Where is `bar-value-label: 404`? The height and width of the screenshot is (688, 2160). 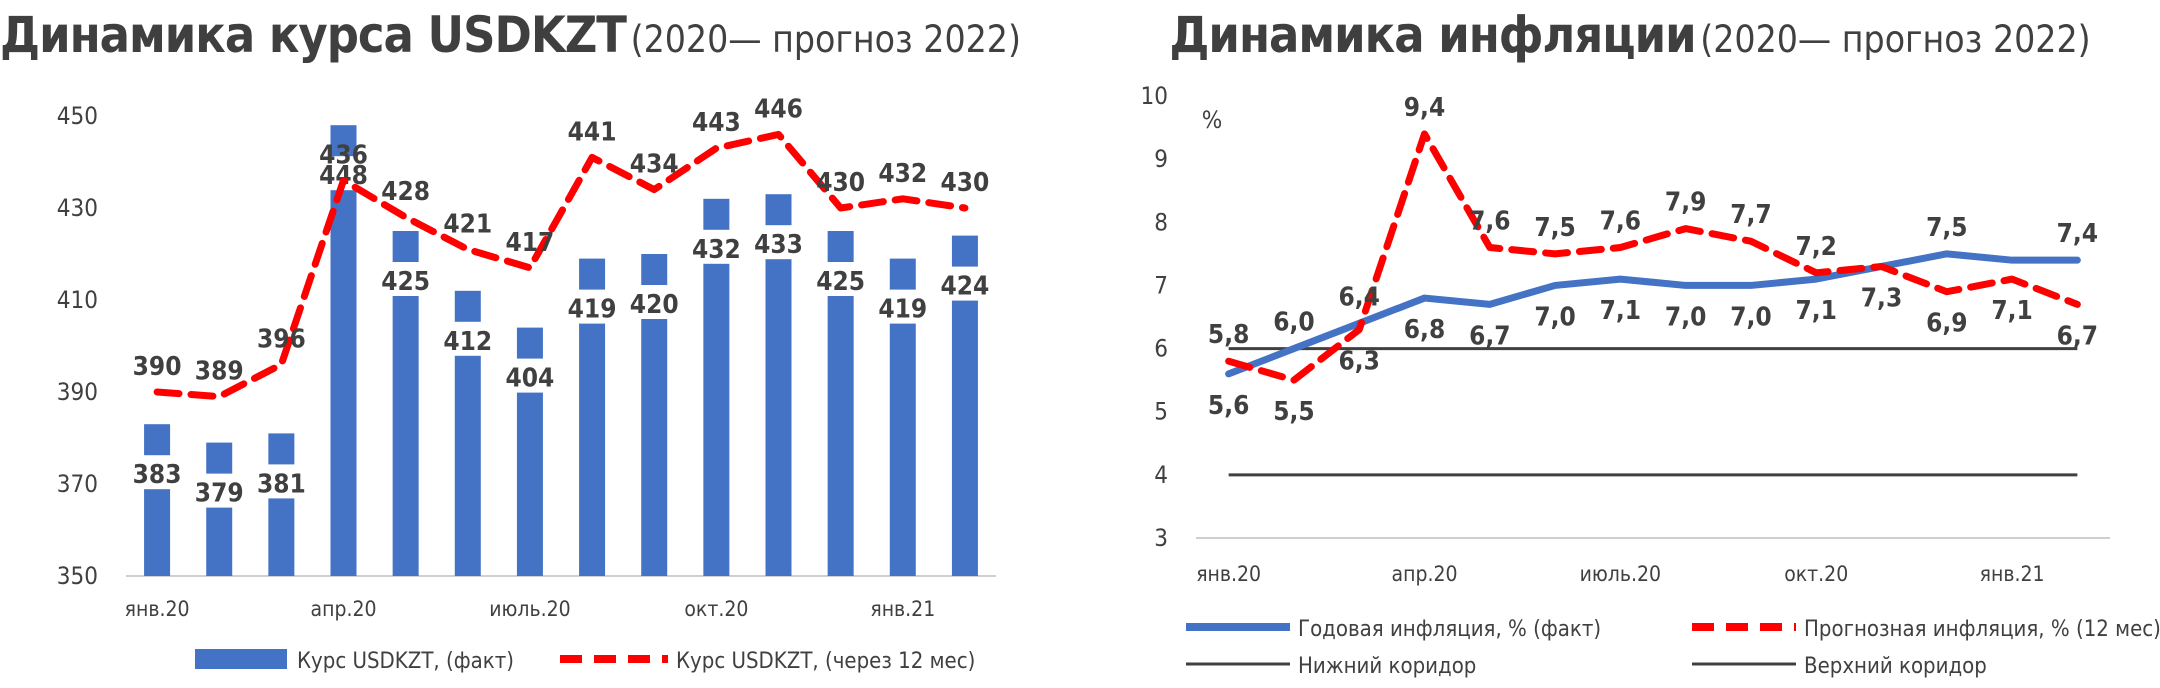
bar-value-label: 404 is located at coordinates (530, 379).